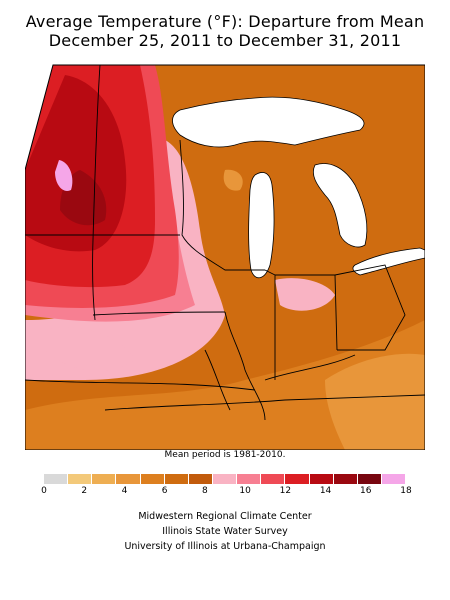 Image resolution: width=450 pixels, height=600 pixels. Describe the element at coordinates (225, 40) in the screenshot. I see `map-title-line2: December 25, 2011 to December 31, 2011` at that location.